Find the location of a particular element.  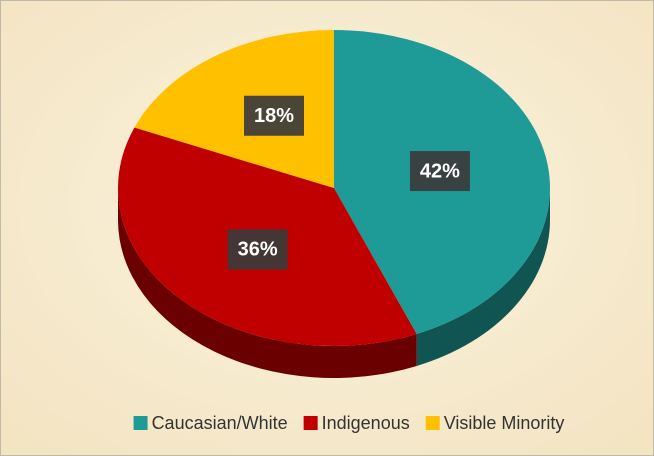

pie-slice is located at coordinates (234, 109).